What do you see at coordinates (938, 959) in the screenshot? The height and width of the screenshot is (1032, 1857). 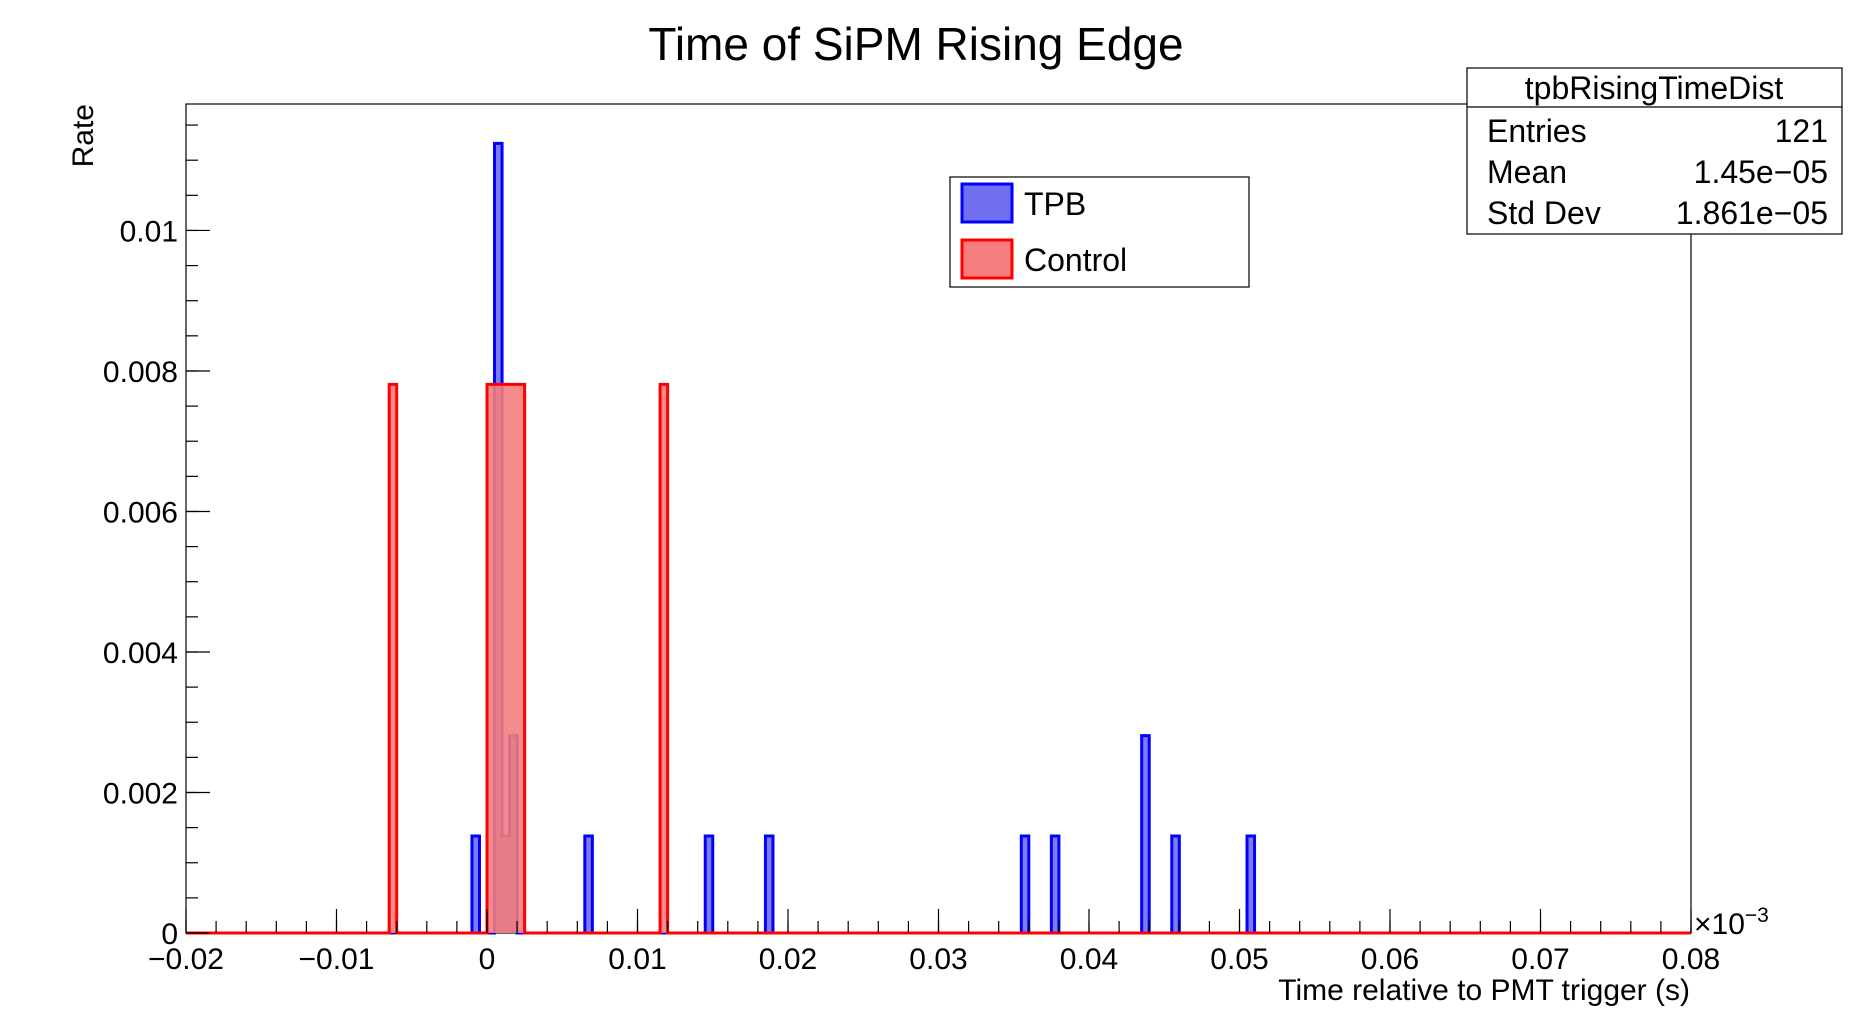 I see `x-tick-label: 0.03` at bounding box center [938, 959].